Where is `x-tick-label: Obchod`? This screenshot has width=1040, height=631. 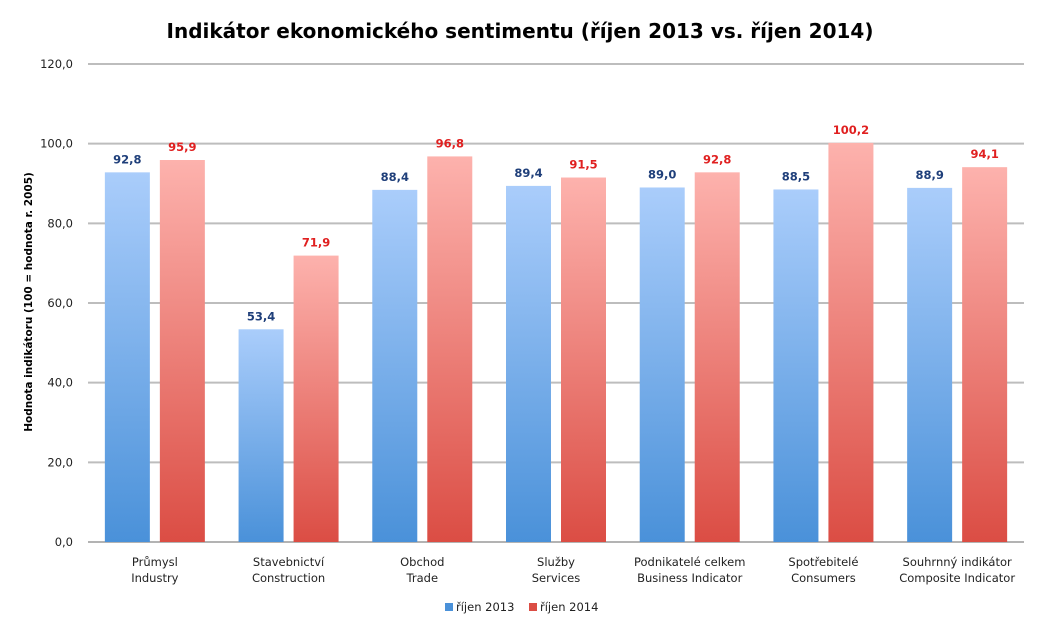
x-tick-label: Obchod is located at coordinates (422, 562).